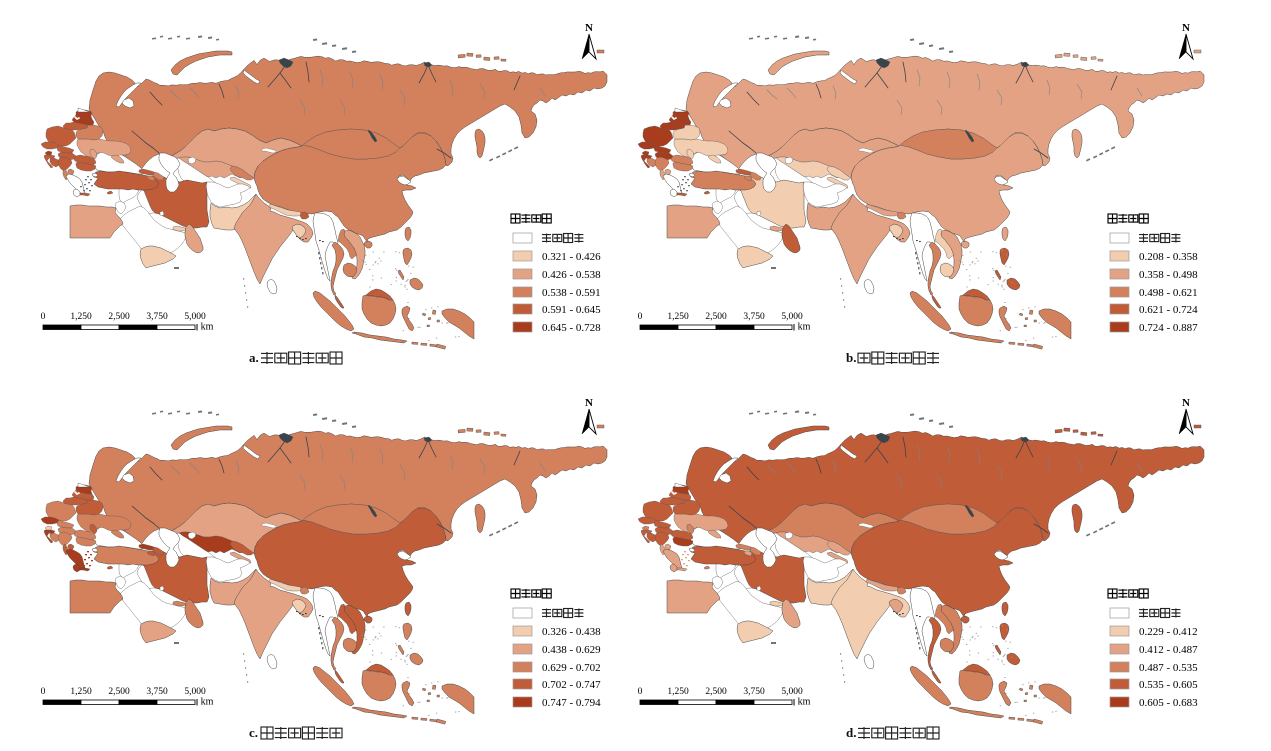 This screenshot has height=751, width=1271. I want to click on svg-text: 0.326 - 0.438, so click(571, 632).